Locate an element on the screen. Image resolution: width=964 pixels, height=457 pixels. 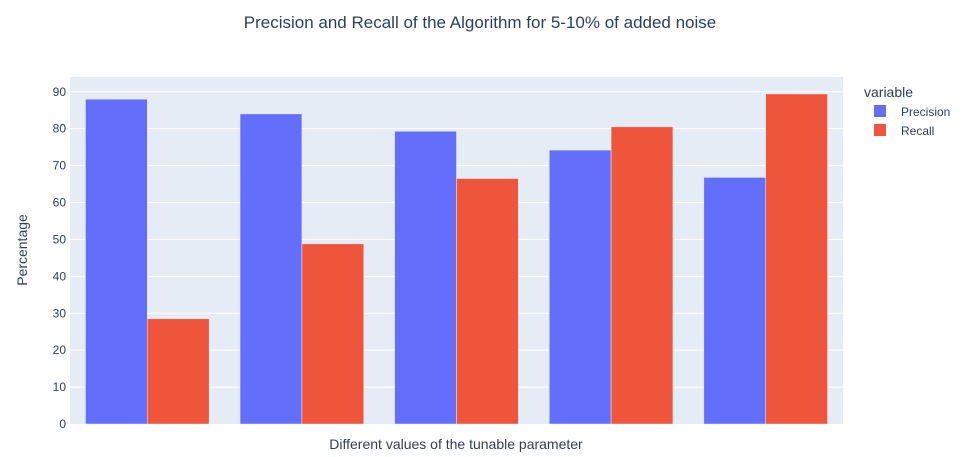
y-tick-labels: 0 10 20 30 40 50 60 70 80 90 is located at coordinates (60, 258).